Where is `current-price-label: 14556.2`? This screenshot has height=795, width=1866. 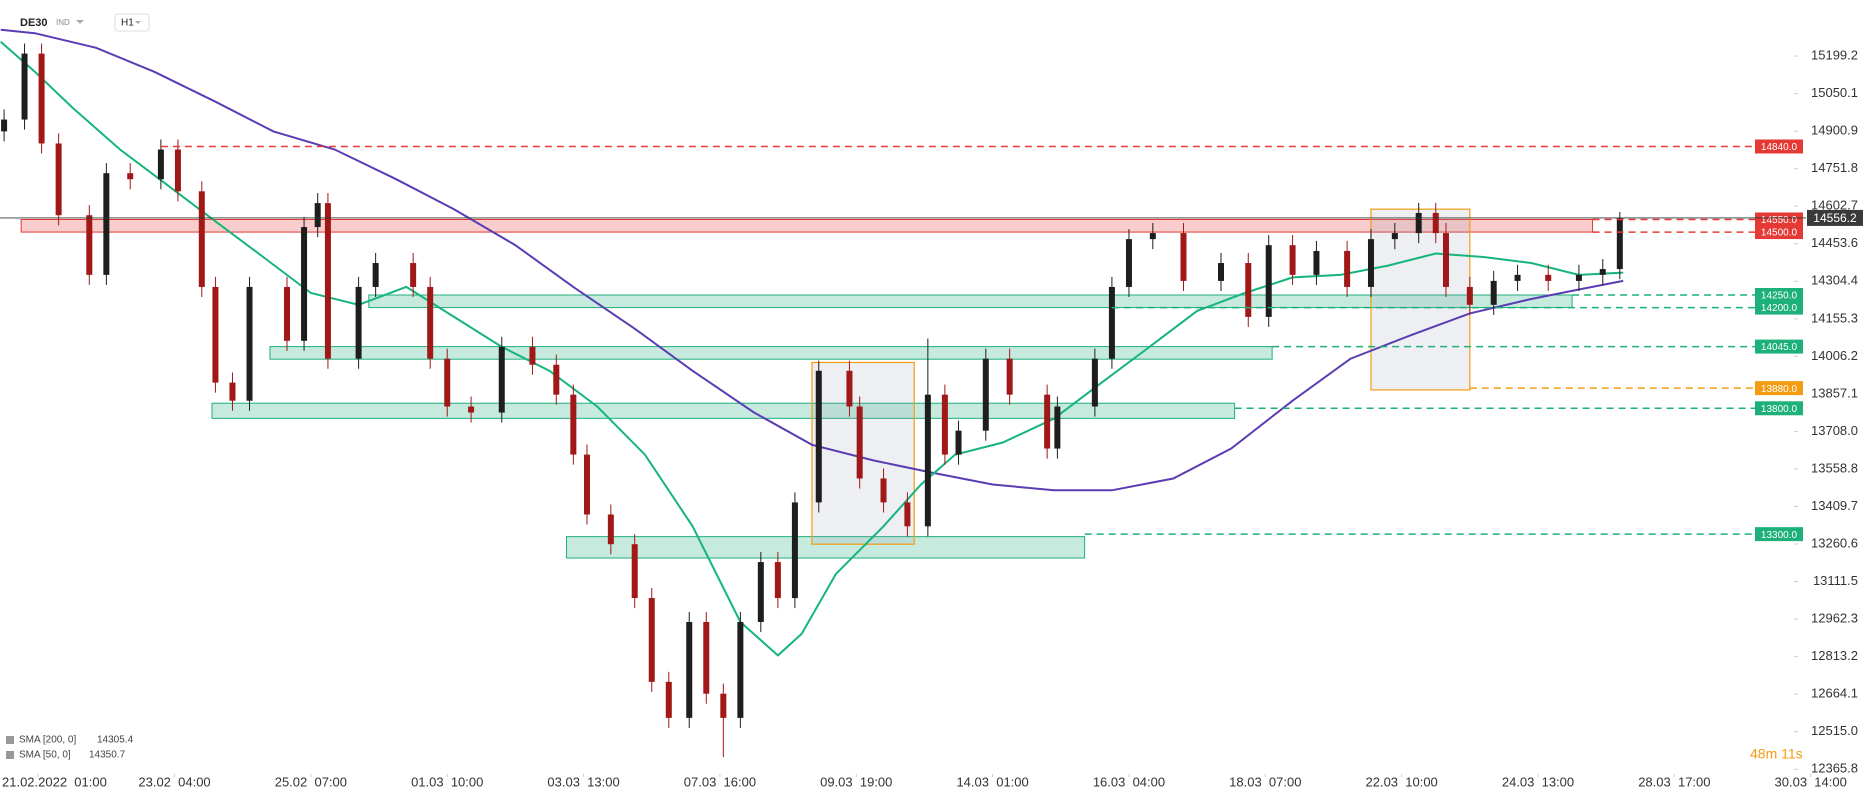 current-price-label: 14556.2 is located at coordinates (1835, 218).